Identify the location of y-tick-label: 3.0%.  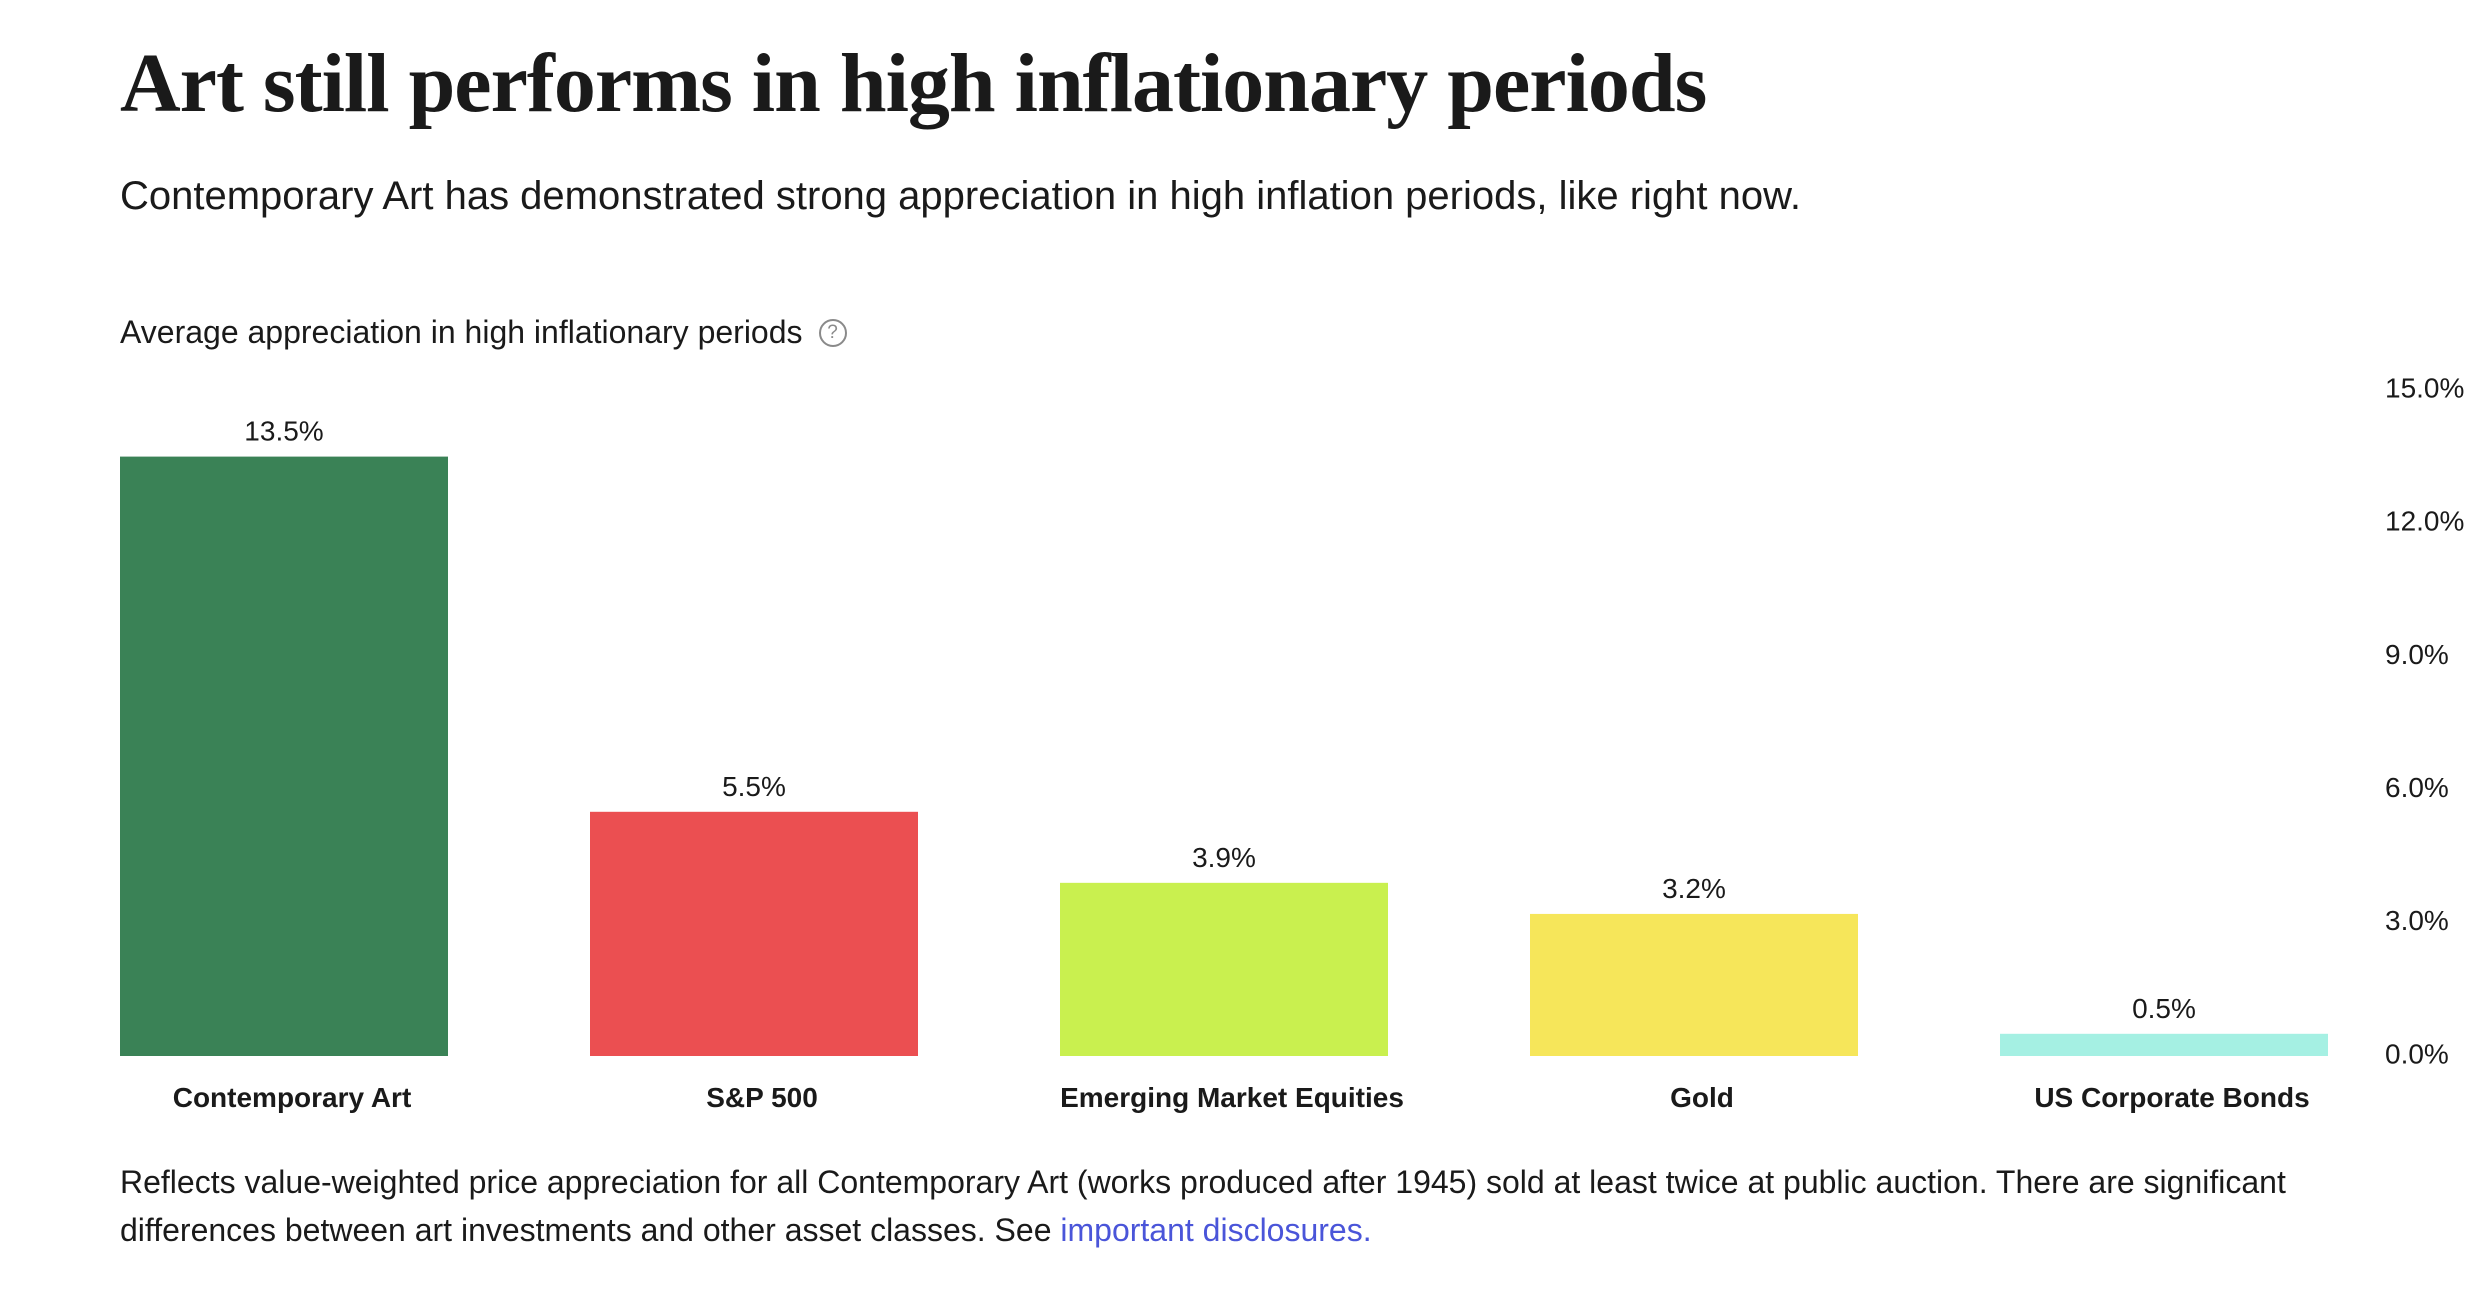
(2417, 920).